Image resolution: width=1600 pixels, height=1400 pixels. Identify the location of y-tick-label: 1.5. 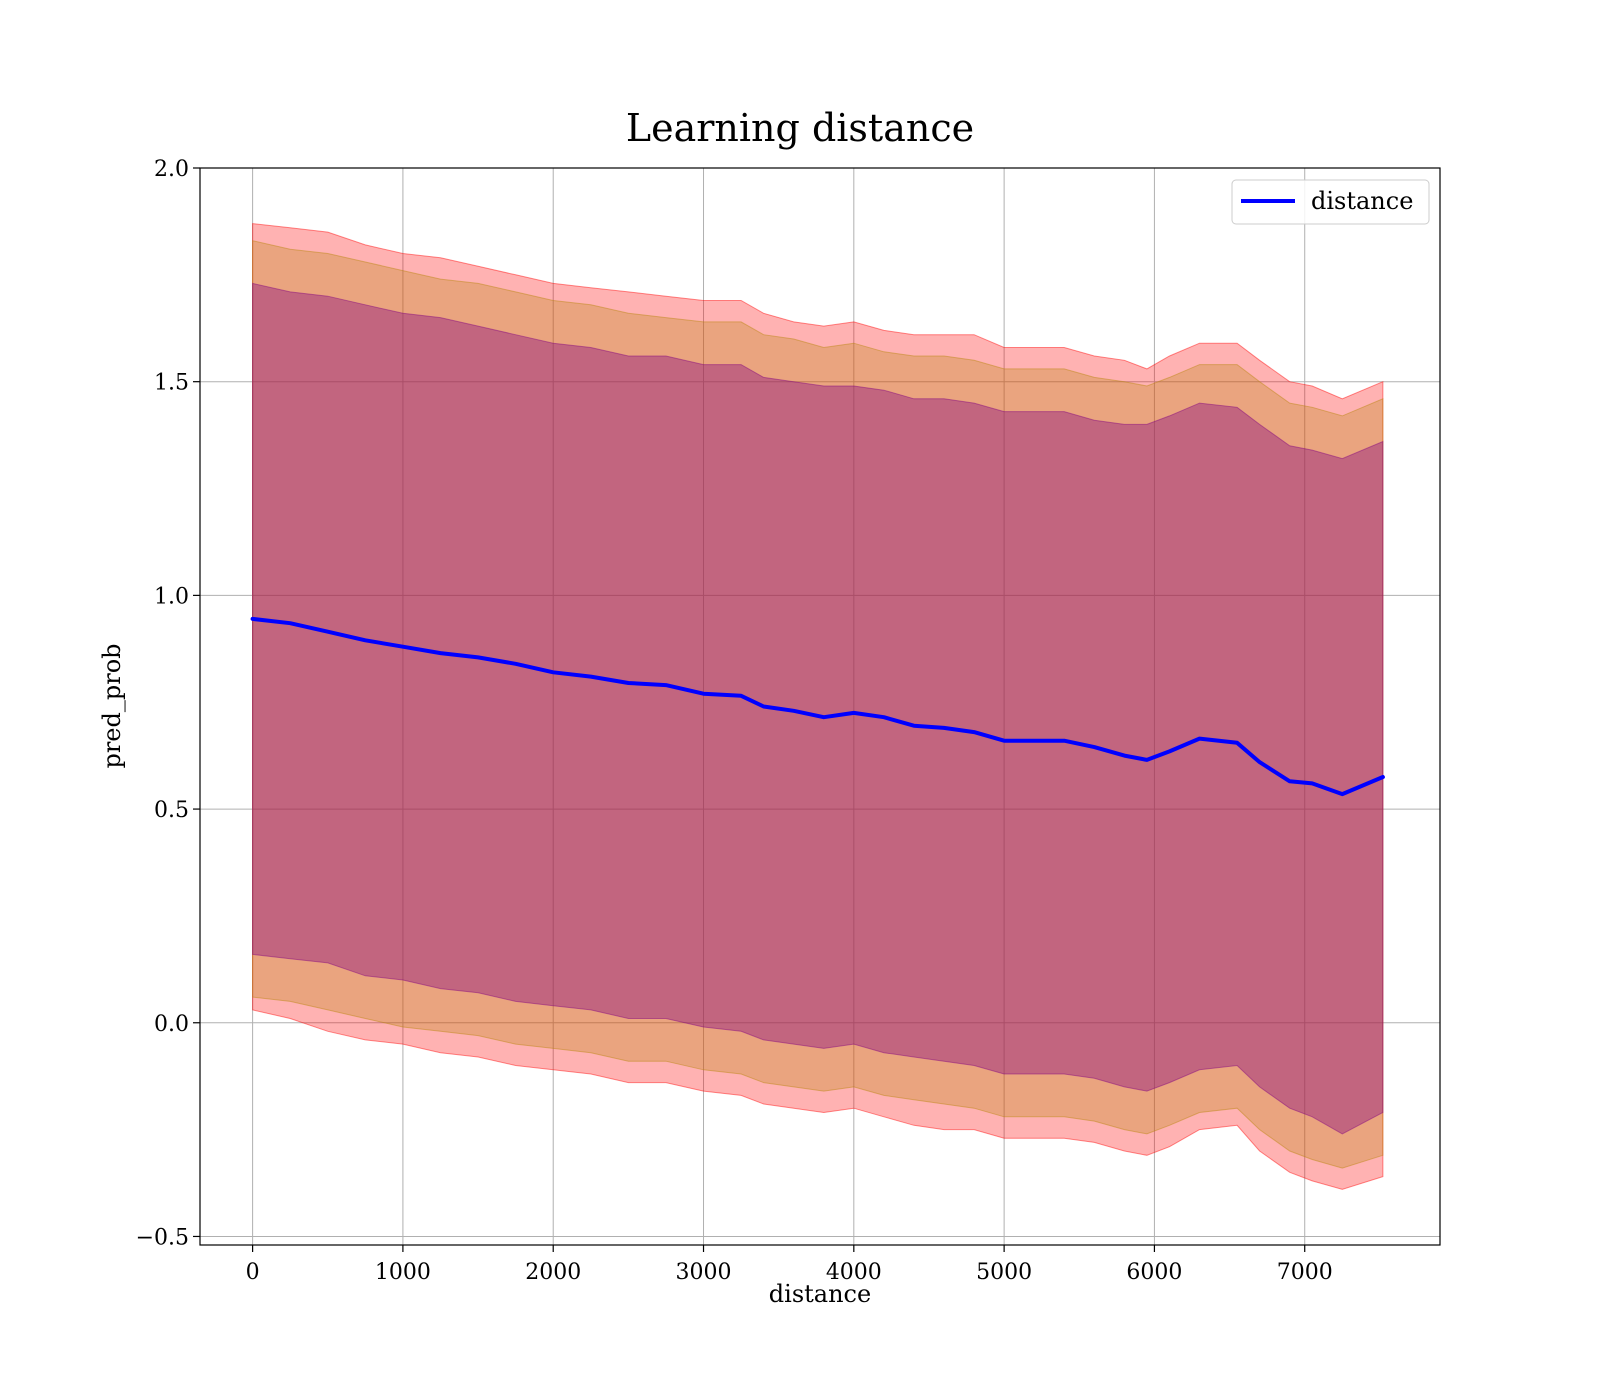
(171, 383).